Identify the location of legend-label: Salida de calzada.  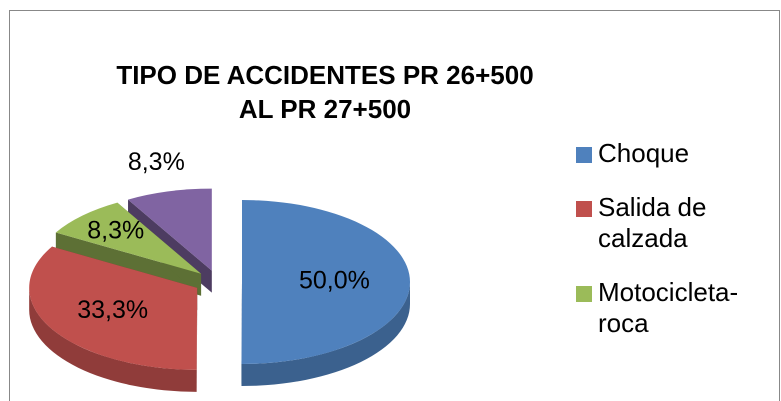
(652, 222).